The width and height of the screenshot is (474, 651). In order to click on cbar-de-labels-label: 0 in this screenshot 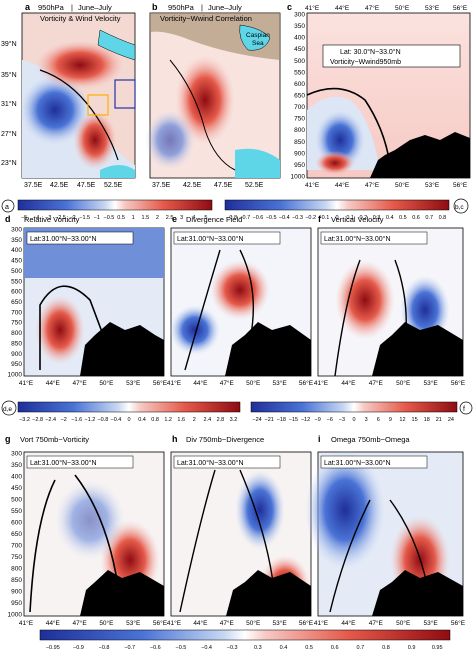, I will do `click(128, 420)`.